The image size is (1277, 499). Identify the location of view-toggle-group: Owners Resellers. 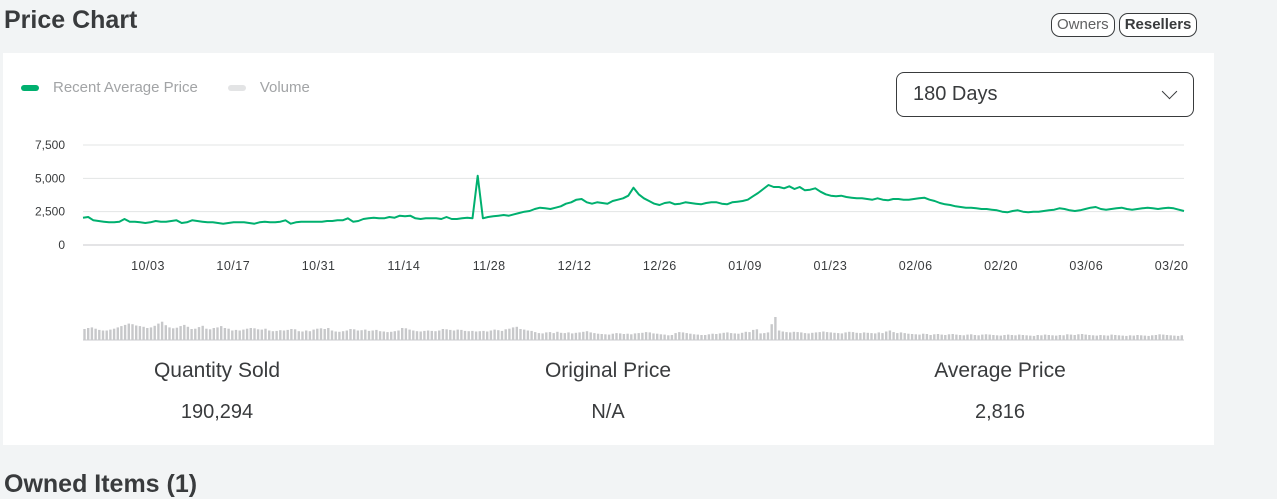
(1124, 25).